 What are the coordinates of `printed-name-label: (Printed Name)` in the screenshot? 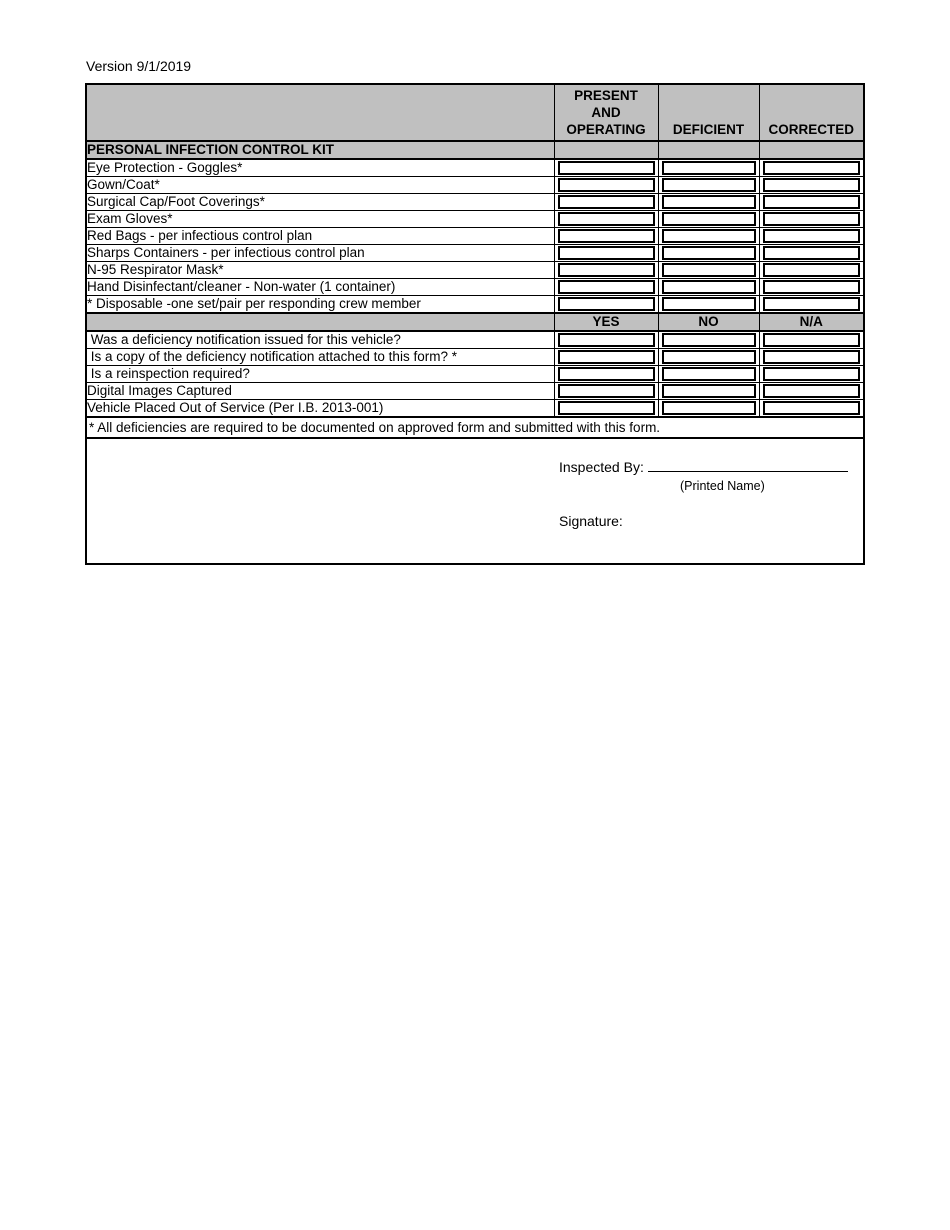 It's located at (722, 486).